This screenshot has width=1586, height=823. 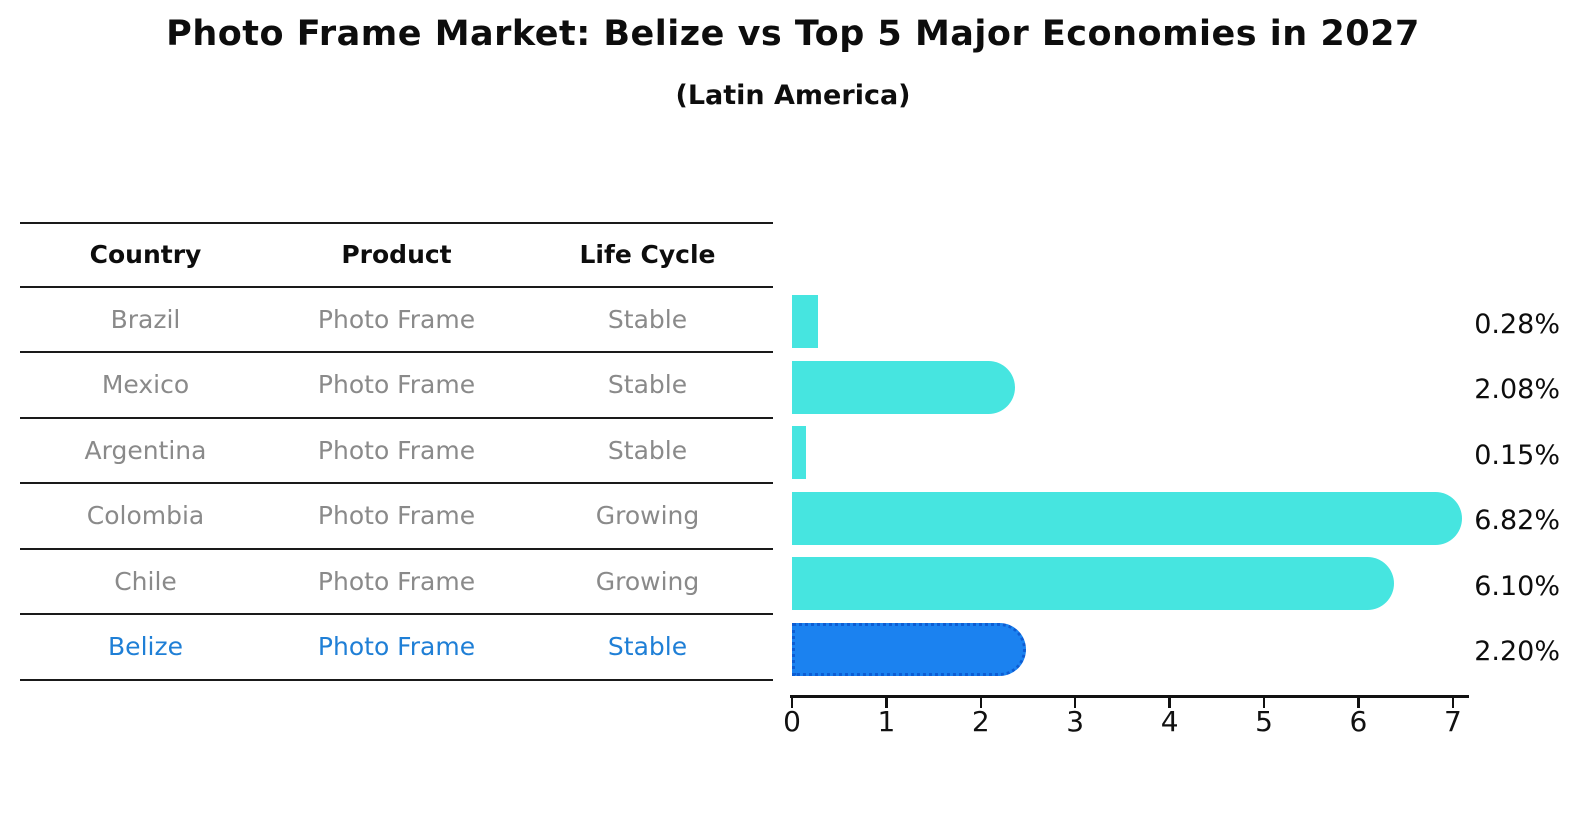 What do you see at coordinates (886, 721) in the screenshot?
I see `x-tick-label: 1` at bounding box center [886, 721].